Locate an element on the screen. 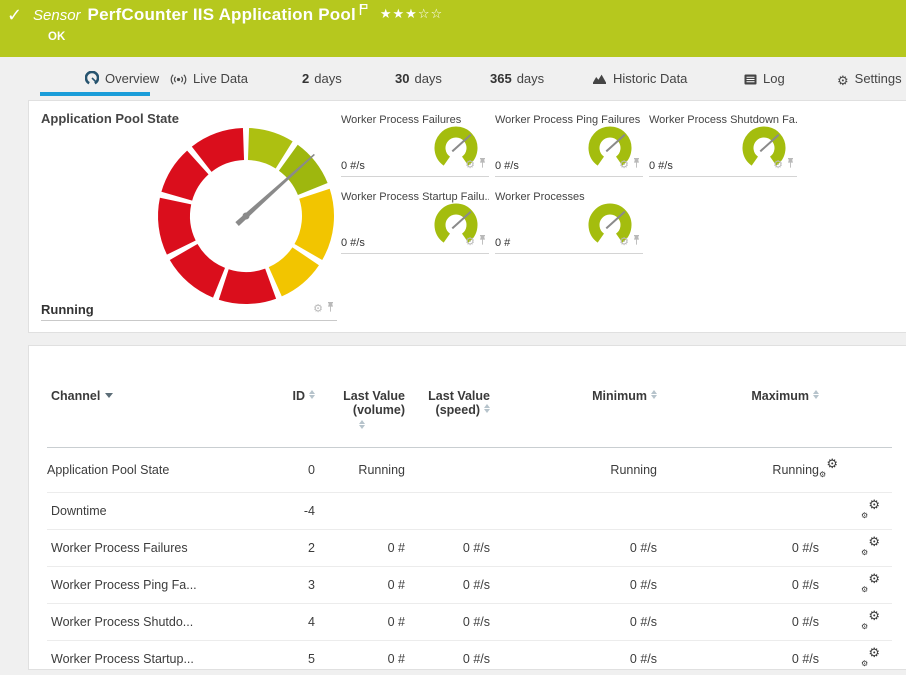 This screenshot has width=906, height=675. tab-live-data: Live Data is located at coordinates (209, 82).